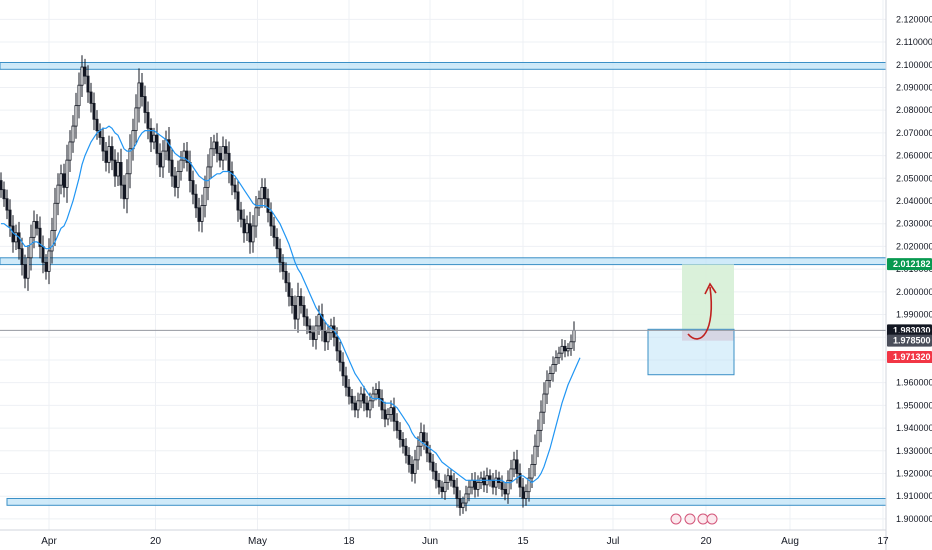 The width and height of the screenshot is (932, 550). I want to click on price-tick-label: 1.990000, so click(914, 315).